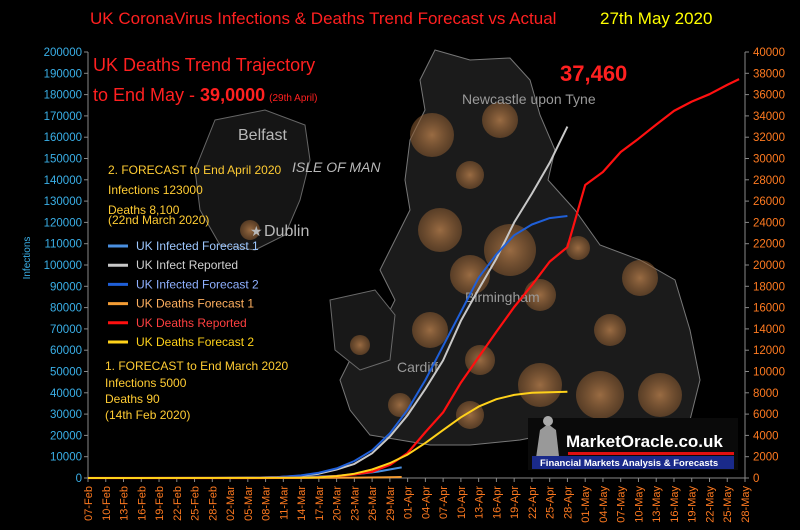  I want to click on trajectory-note: (29th April), so click(293, 98).